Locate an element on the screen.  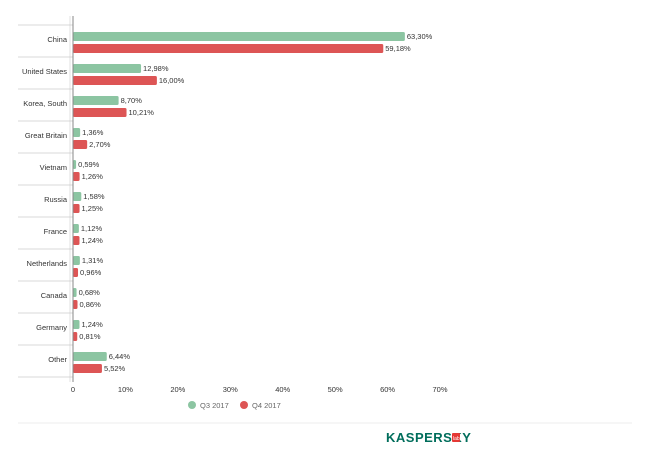
data-label: 12,98% is located at coordinates (156, 68).